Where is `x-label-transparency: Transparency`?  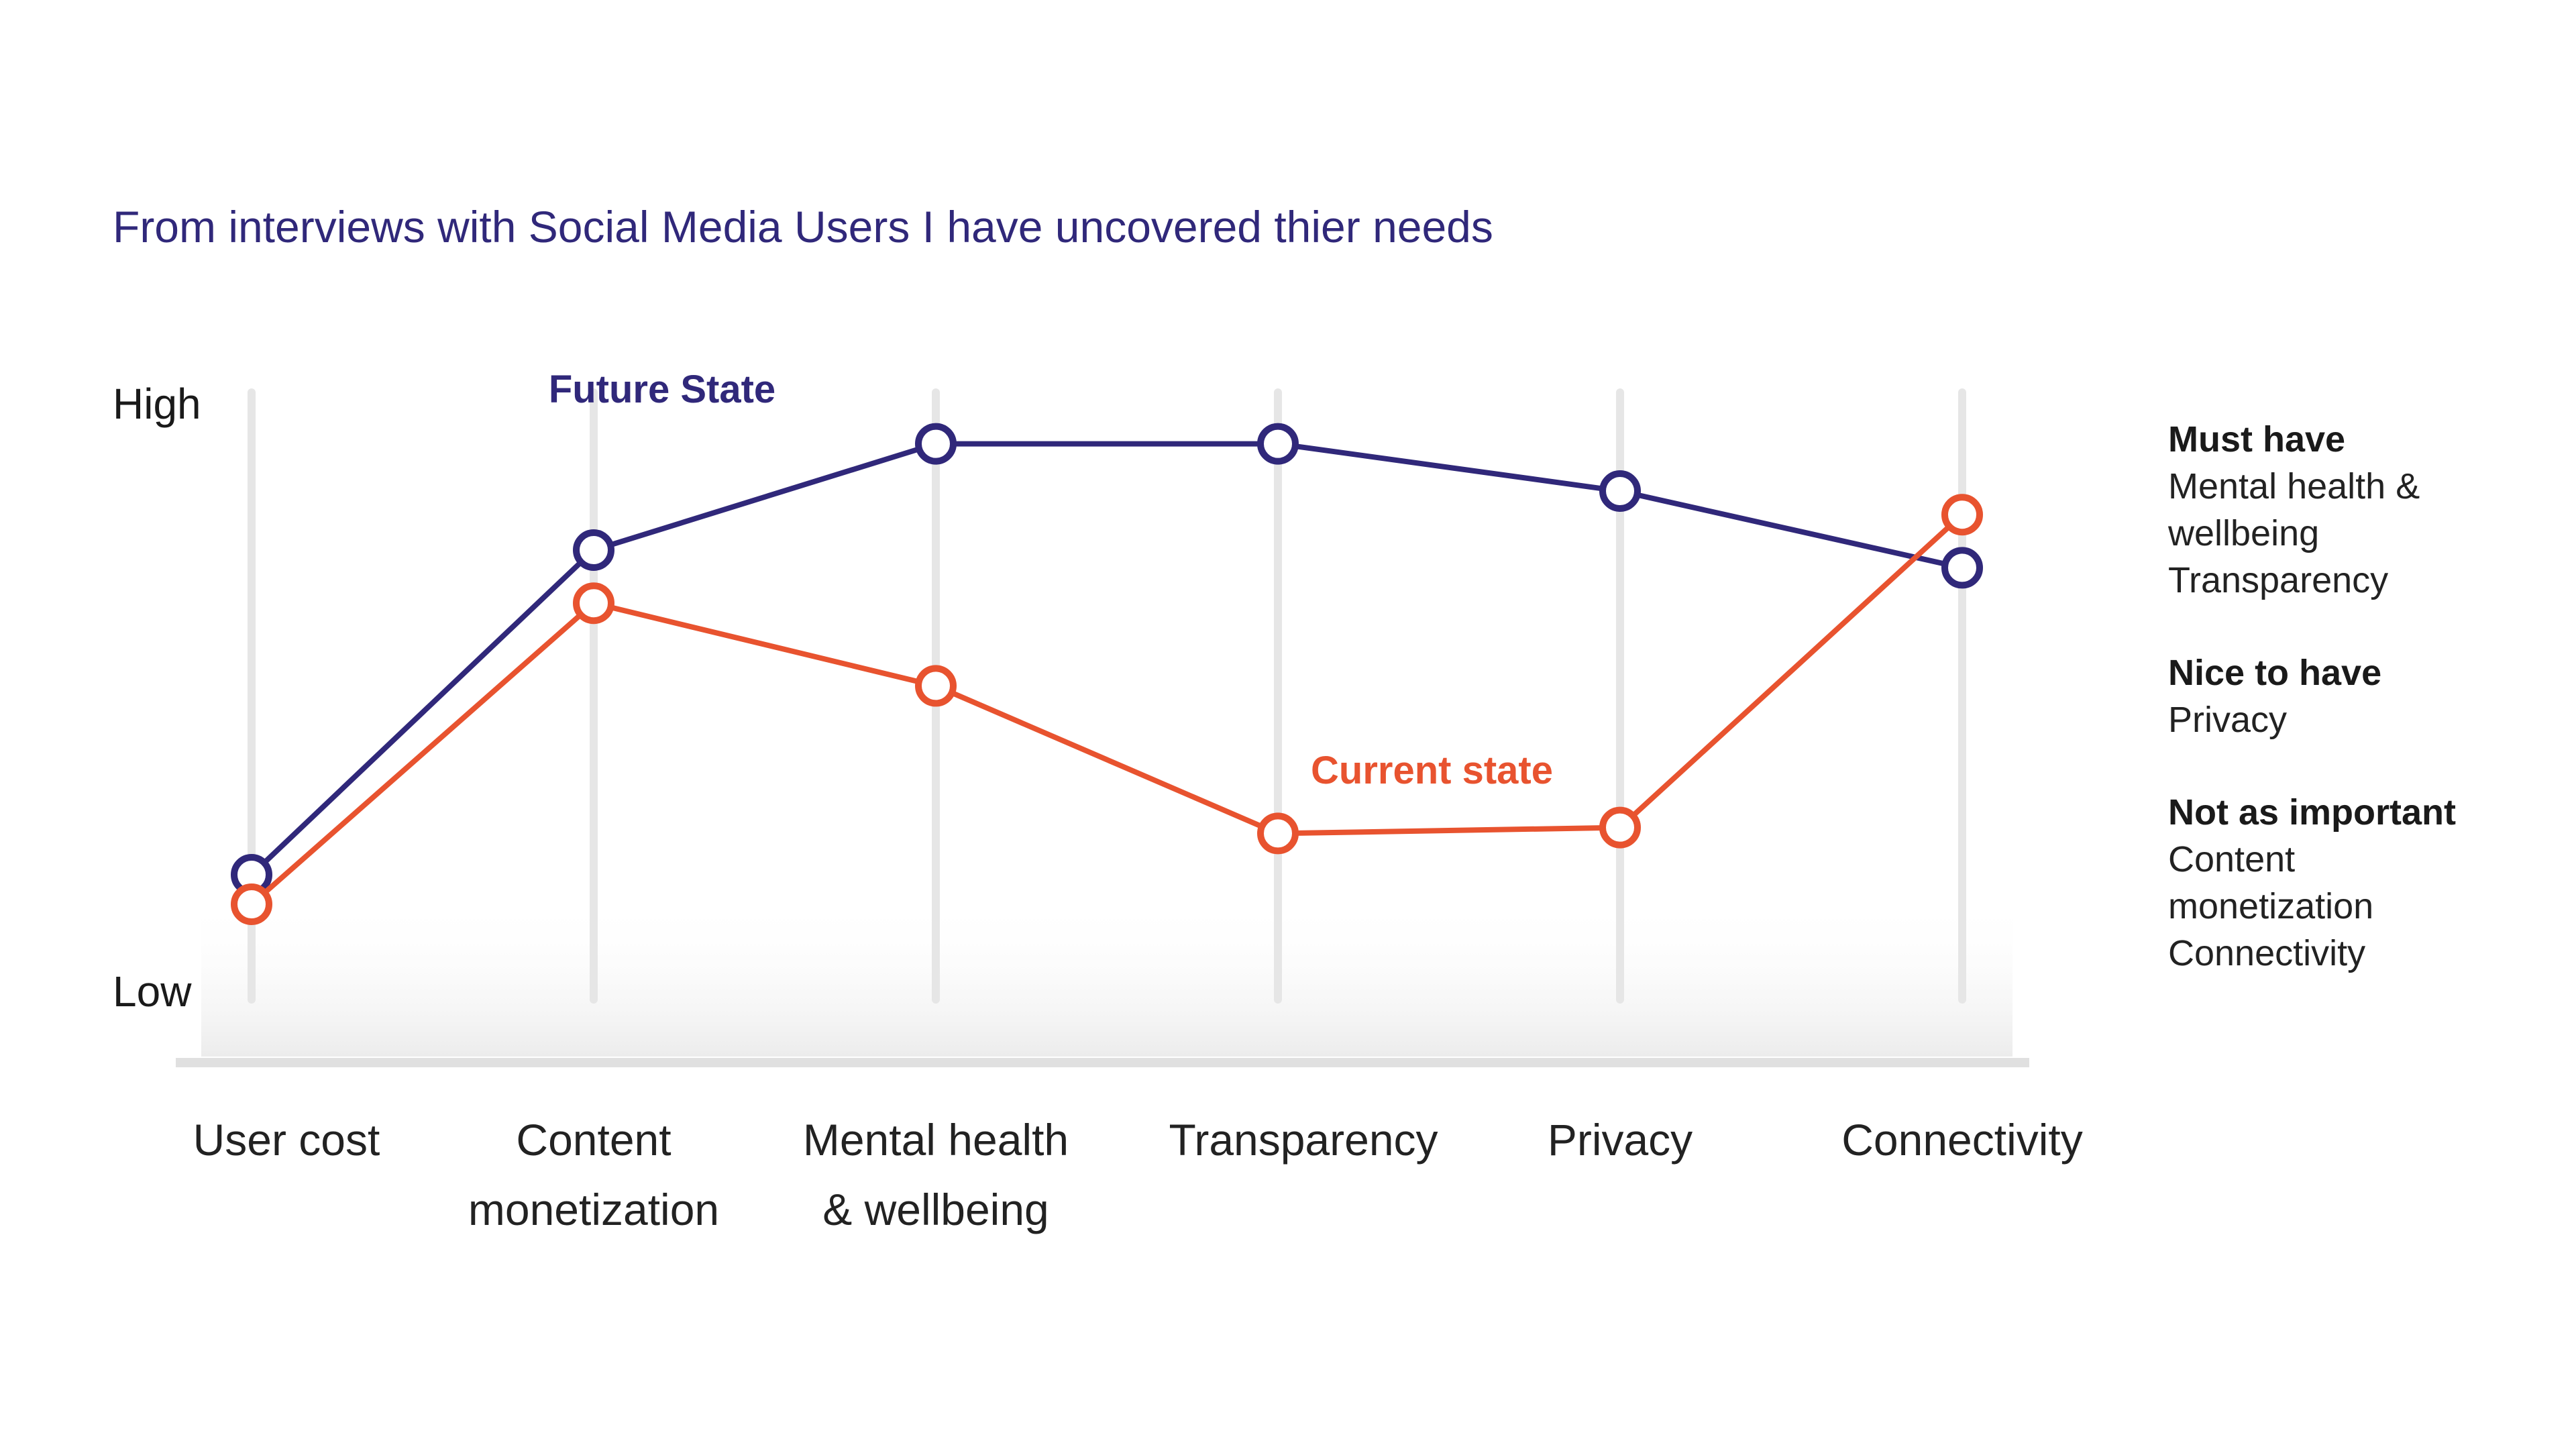 x-label-transparency: Transparency is located at coordinates (1303, 1140).